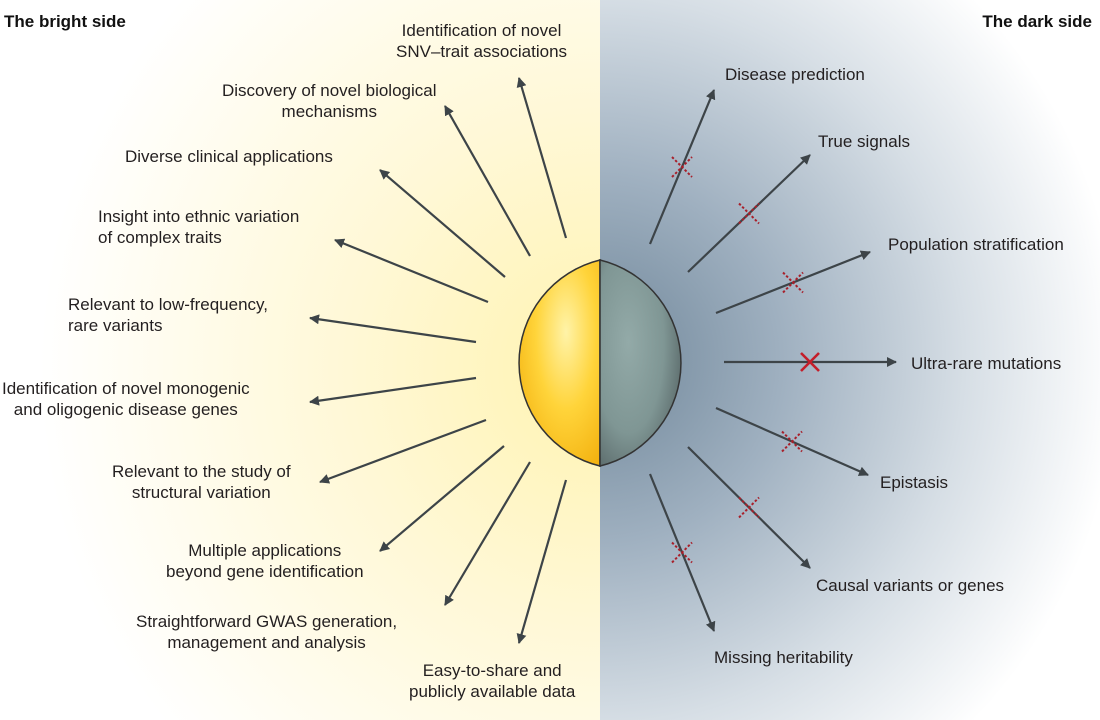  I want to click on crosses-group, so click(745, 360).